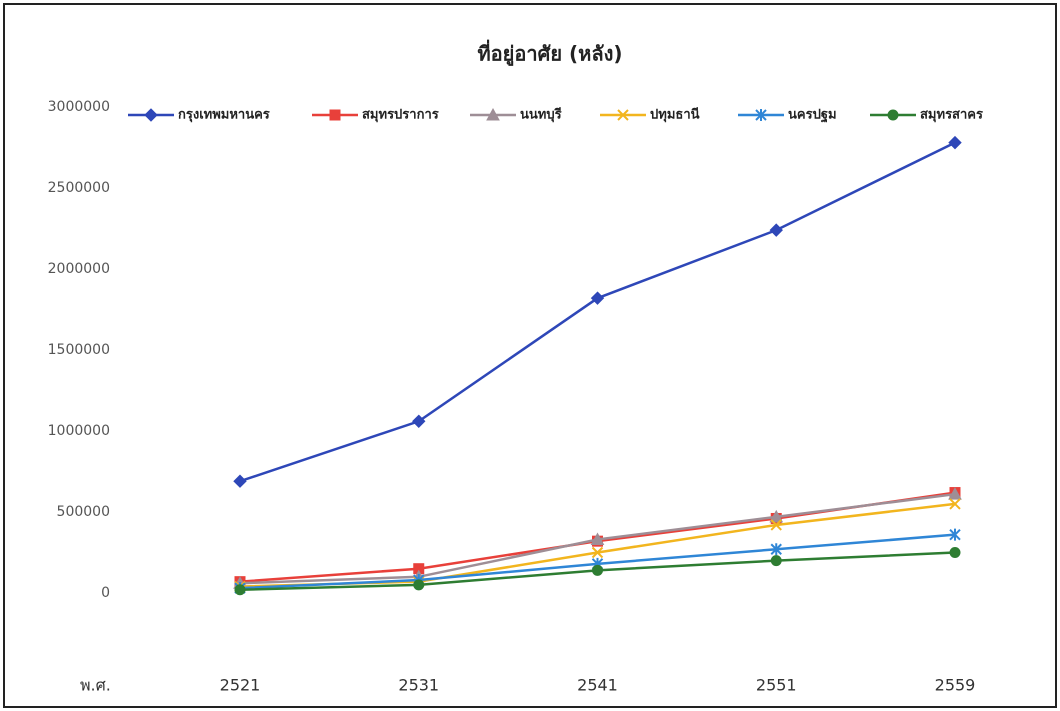 The height and width of the screenshot is (711, 1060). What do you see at coordinates (83, 512) in the screenshot?
I see `y-tick-label: 500000` at bounding box center [83, 512].